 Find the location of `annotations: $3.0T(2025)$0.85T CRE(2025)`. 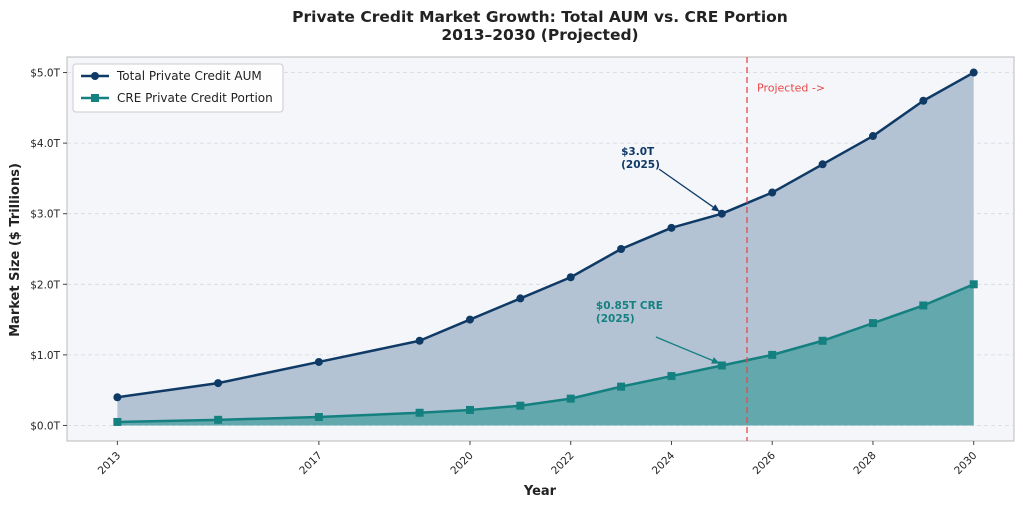

annotations: $3.0T(2025)$0.85T CRE(2025) is located at coordinates (658, 255).